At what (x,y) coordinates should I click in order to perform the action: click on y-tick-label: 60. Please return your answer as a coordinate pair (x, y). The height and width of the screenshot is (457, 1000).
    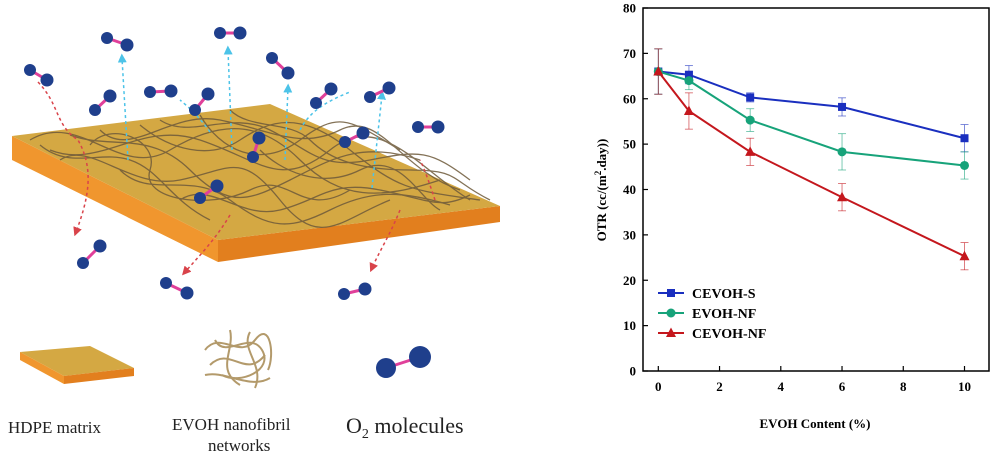
    Looking at the image, I should click on (629, 98).